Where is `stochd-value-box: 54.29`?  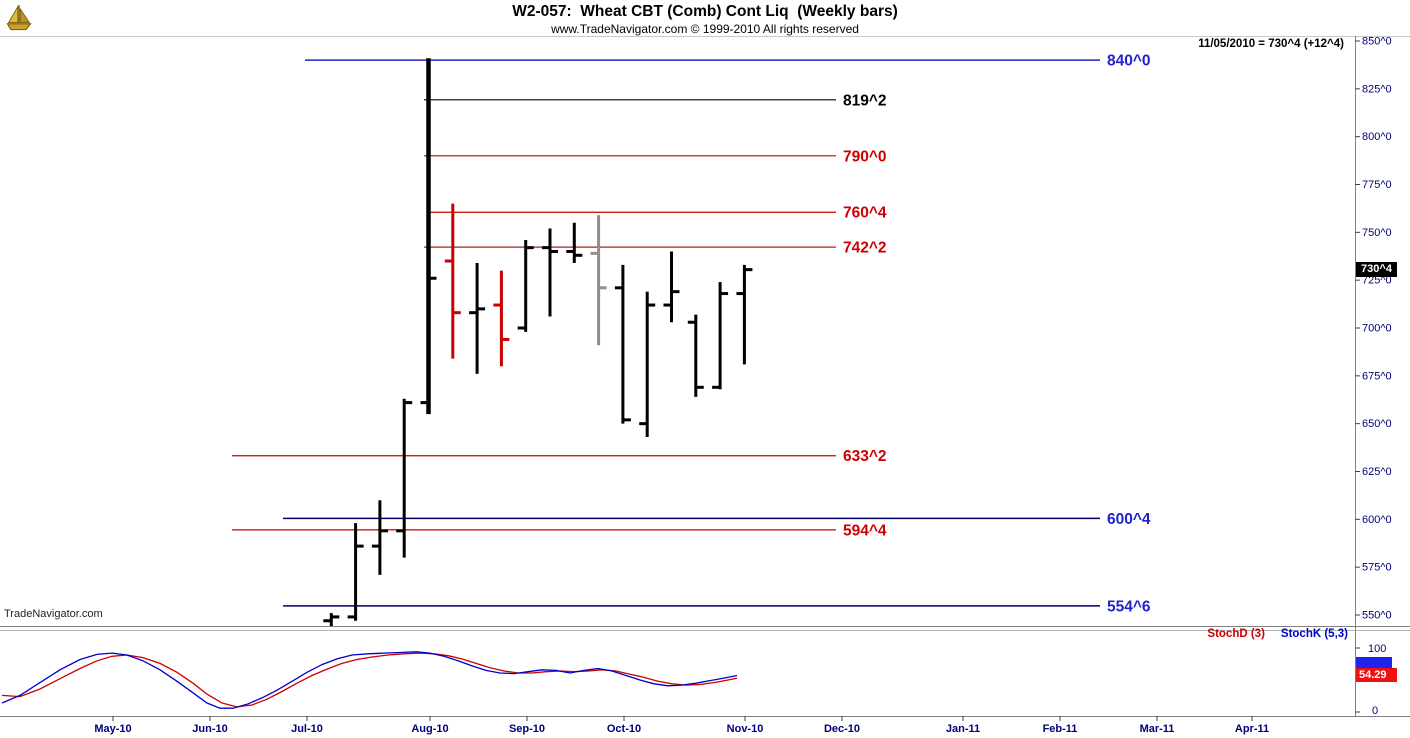
stochd-value-box: 54.29 is located at coordinates (1376, 675).